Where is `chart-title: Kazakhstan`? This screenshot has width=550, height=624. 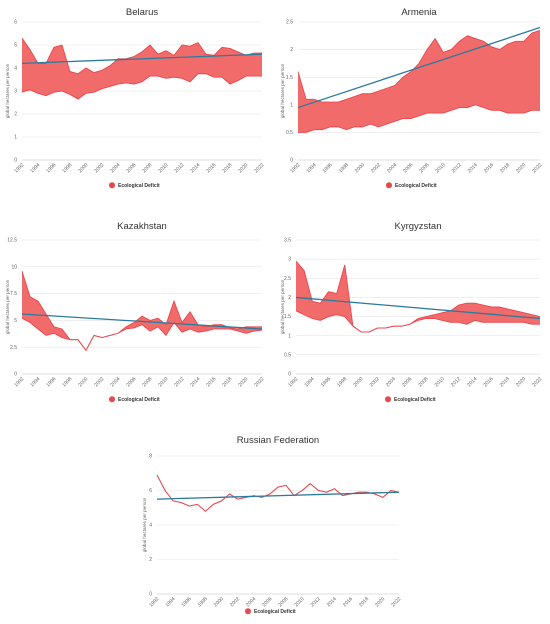
chart-title: Kazakhstan is located at coordinates (142, 226).